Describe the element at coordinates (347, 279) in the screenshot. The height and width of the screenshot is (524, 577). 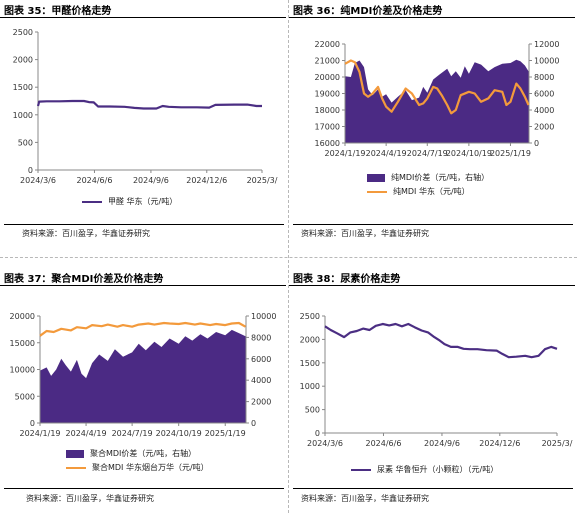
I see `chart-title-fig38: 图表 38：尿素价格走势` at that location.